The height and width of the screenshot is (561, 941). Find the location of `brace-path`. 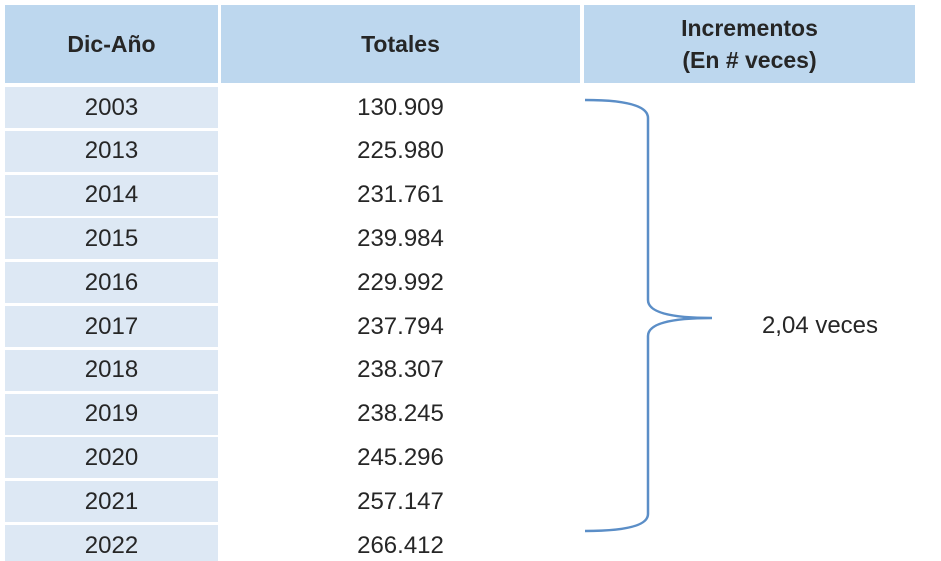

brace-path is located at coordinates (648, 315).